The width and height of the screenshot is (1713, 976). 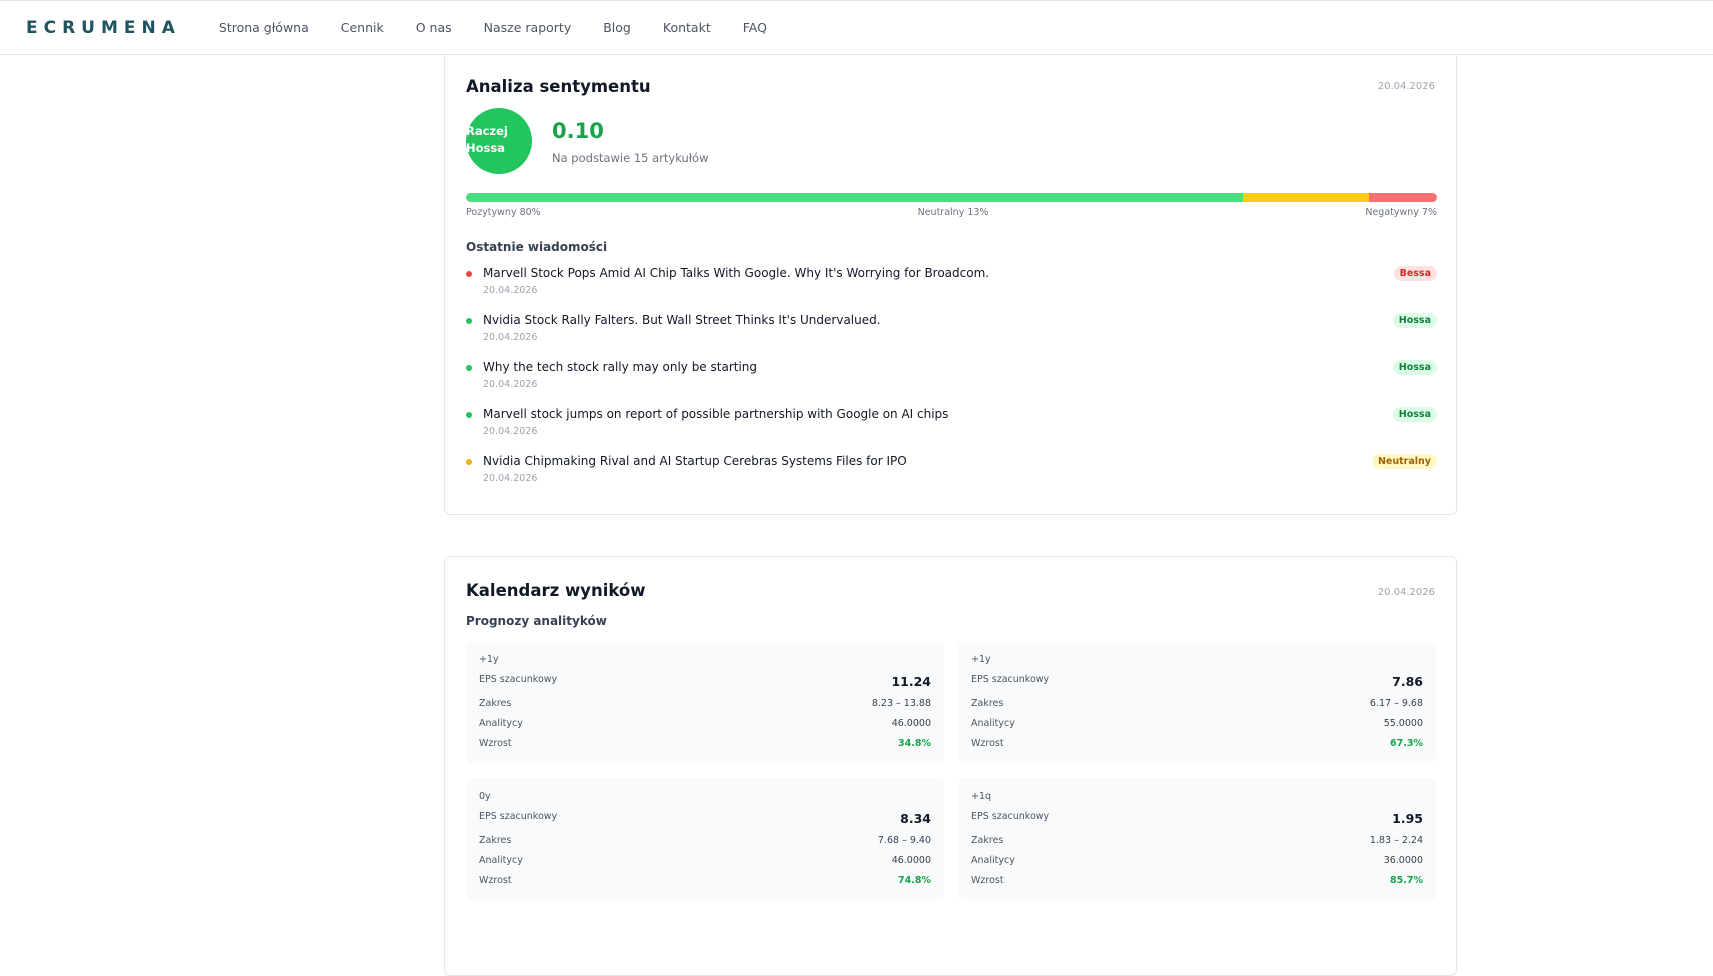 I want to click on news-tag: Bessa, so click(x=1415, y=273).